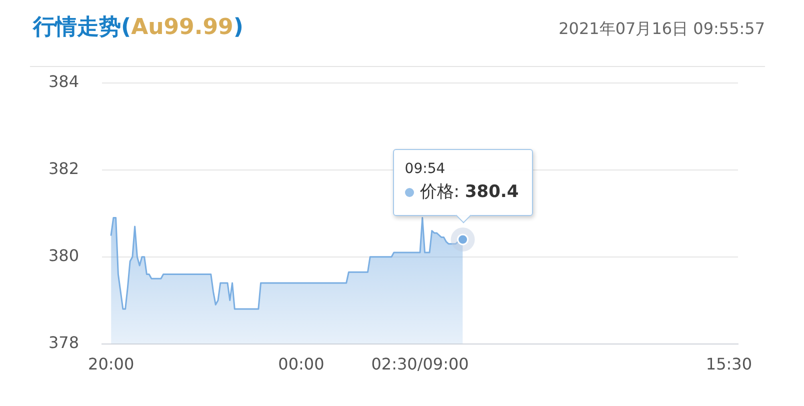  I want to click on chart-title: 行情走势(Au99.99), so click(138, 27).